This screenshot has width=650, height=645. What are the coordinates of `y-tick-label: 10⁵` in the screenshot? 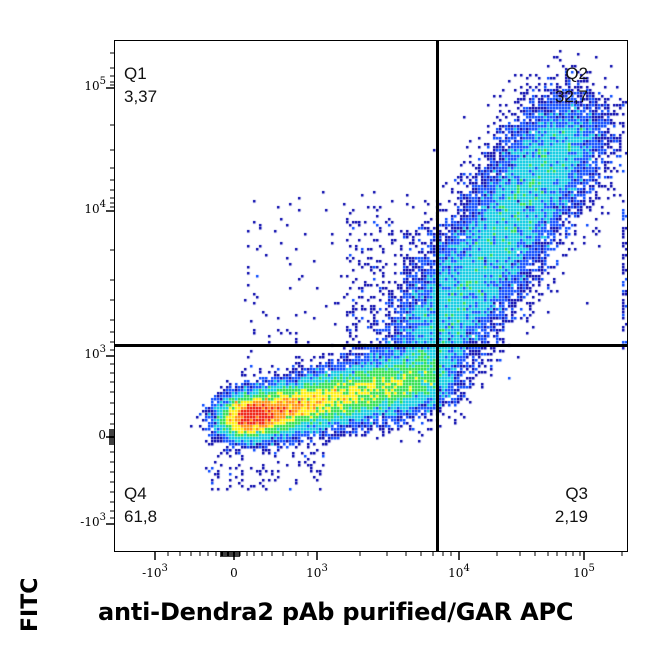 It's located at (95, 84).